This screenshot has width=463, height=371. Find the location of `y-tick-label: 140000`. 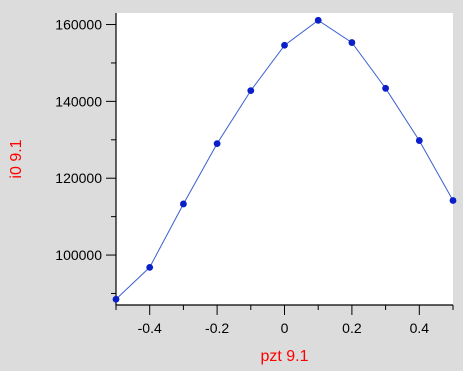

y-tick-label: 140000 is located at coordinates (78, 101).